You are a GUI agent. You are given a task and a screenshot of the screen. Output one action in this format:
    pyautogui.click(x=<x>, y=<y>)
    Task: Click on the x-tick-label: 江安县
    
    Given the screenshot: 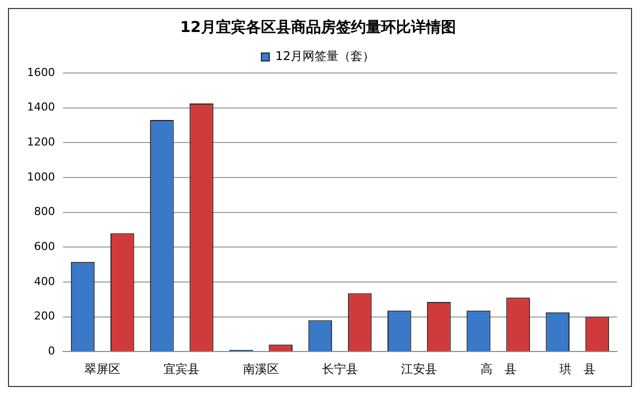 What is the action you would take?
    pyautogui.click(x=419, y=369)
    